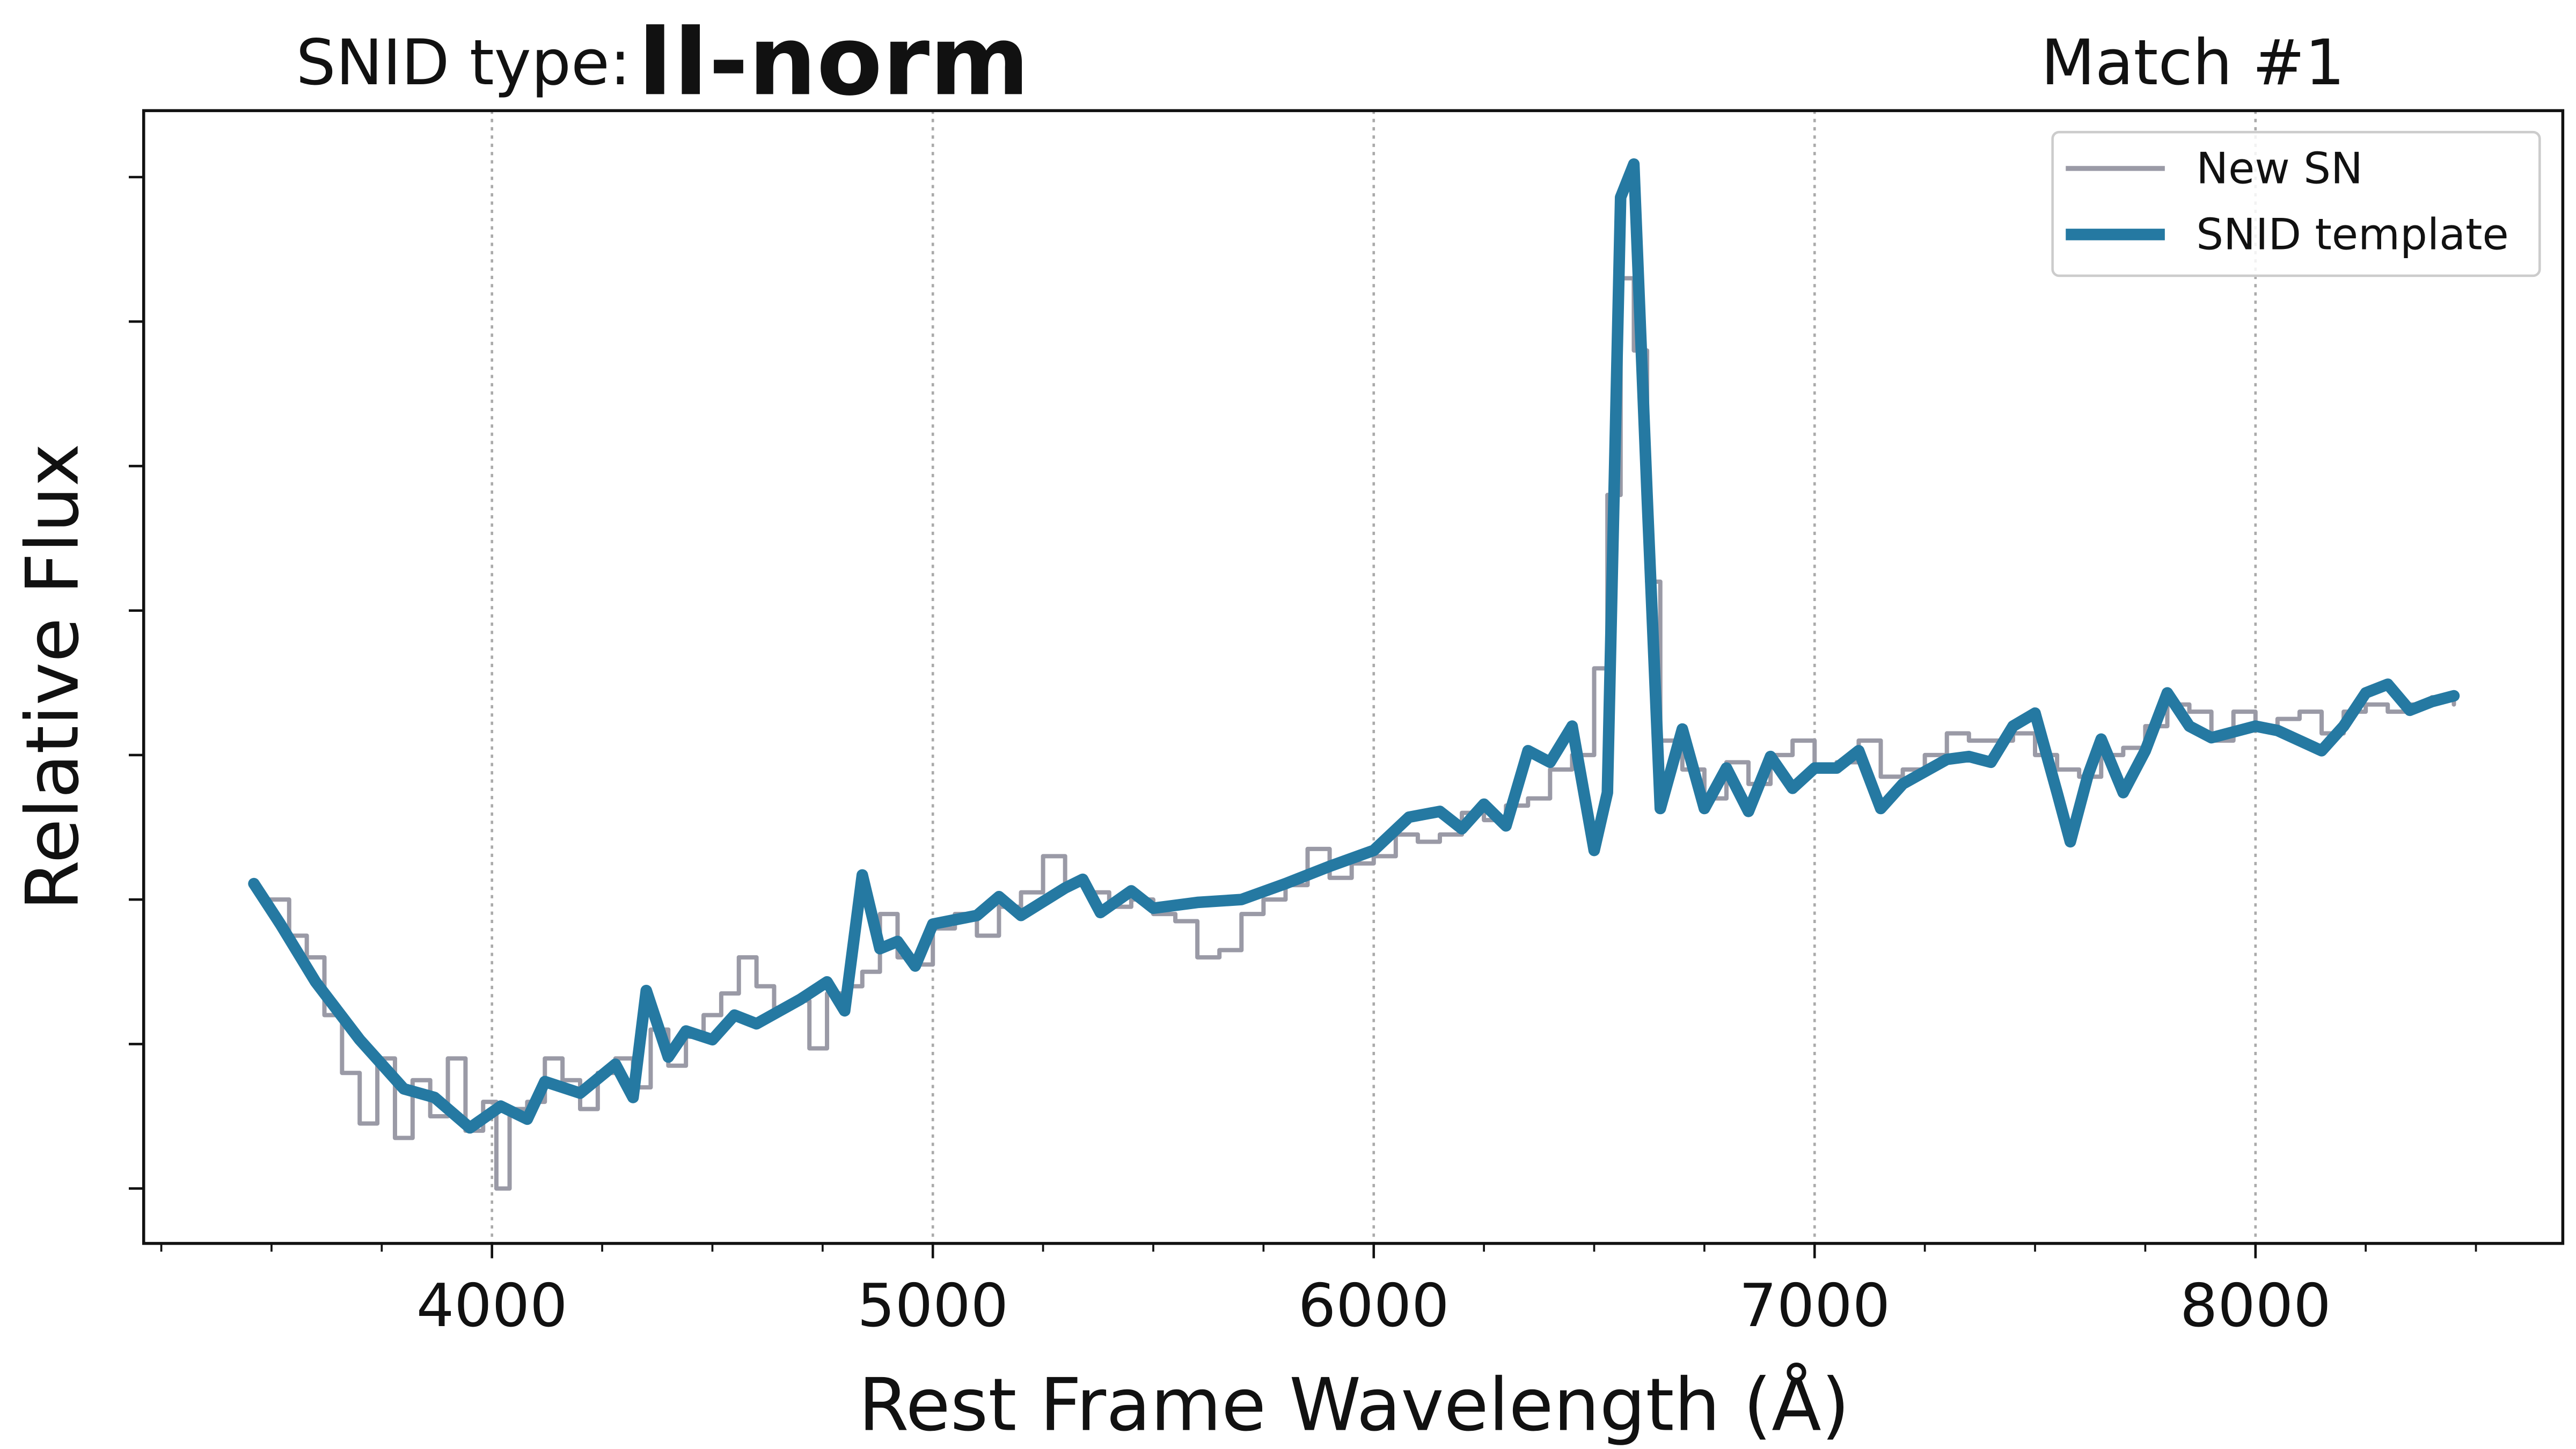 The image size is (2576, 1449). I want to click on chart-title: II-norm, so click(833, 61).